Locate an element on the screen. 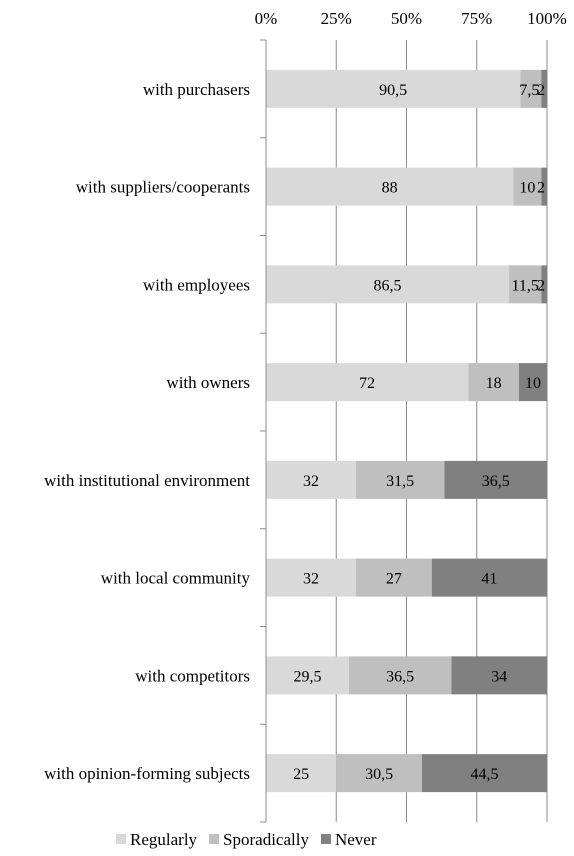  x-axis-ticks: 0% 25% 50% 75% 100% is located at coordinates (411, 18).